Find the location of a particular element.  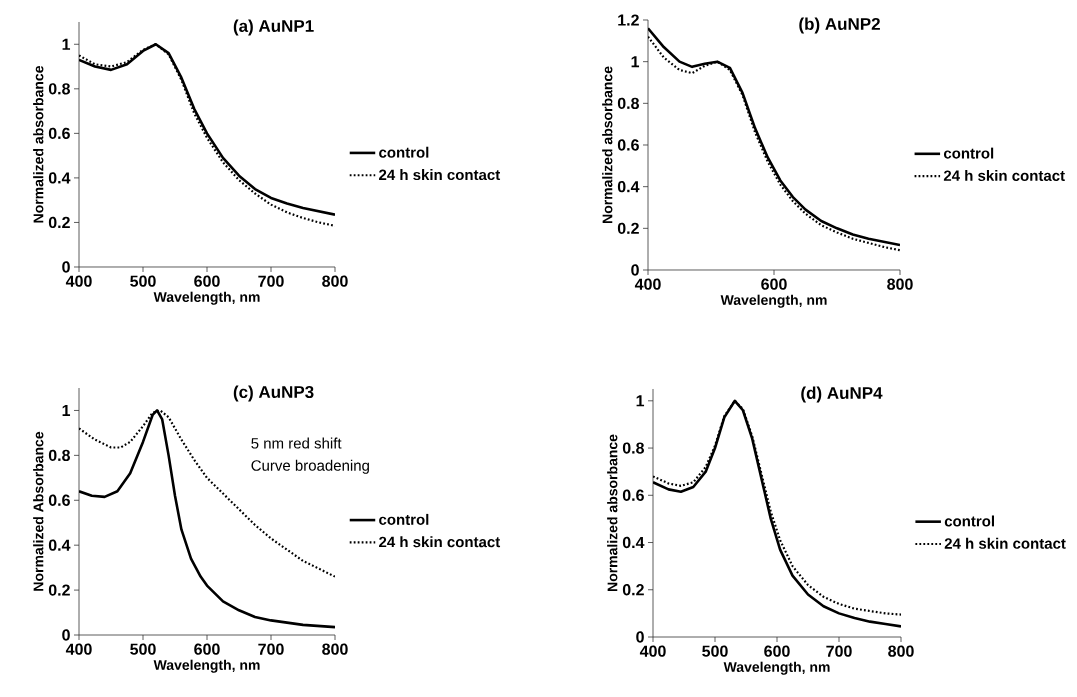

annotation: 5 nm red shift is located at coordinates (296, 443).